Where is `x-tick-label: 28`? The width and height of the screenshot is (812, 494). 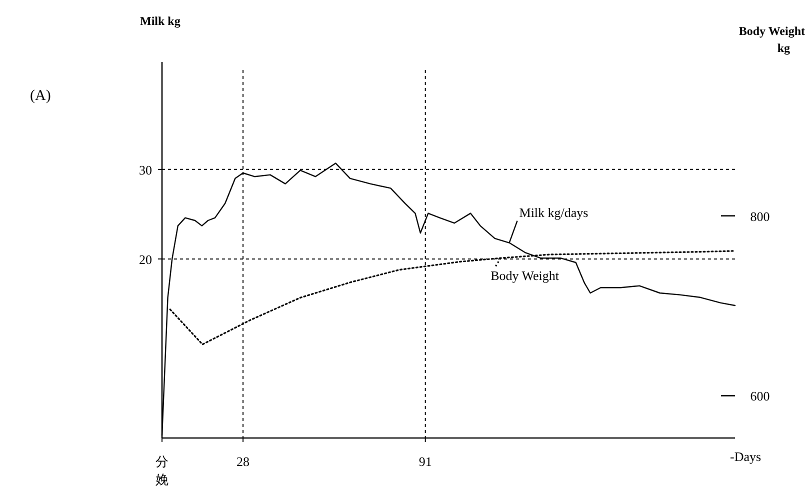
x-tick-label: 28 is located at coordinates (243, 461).